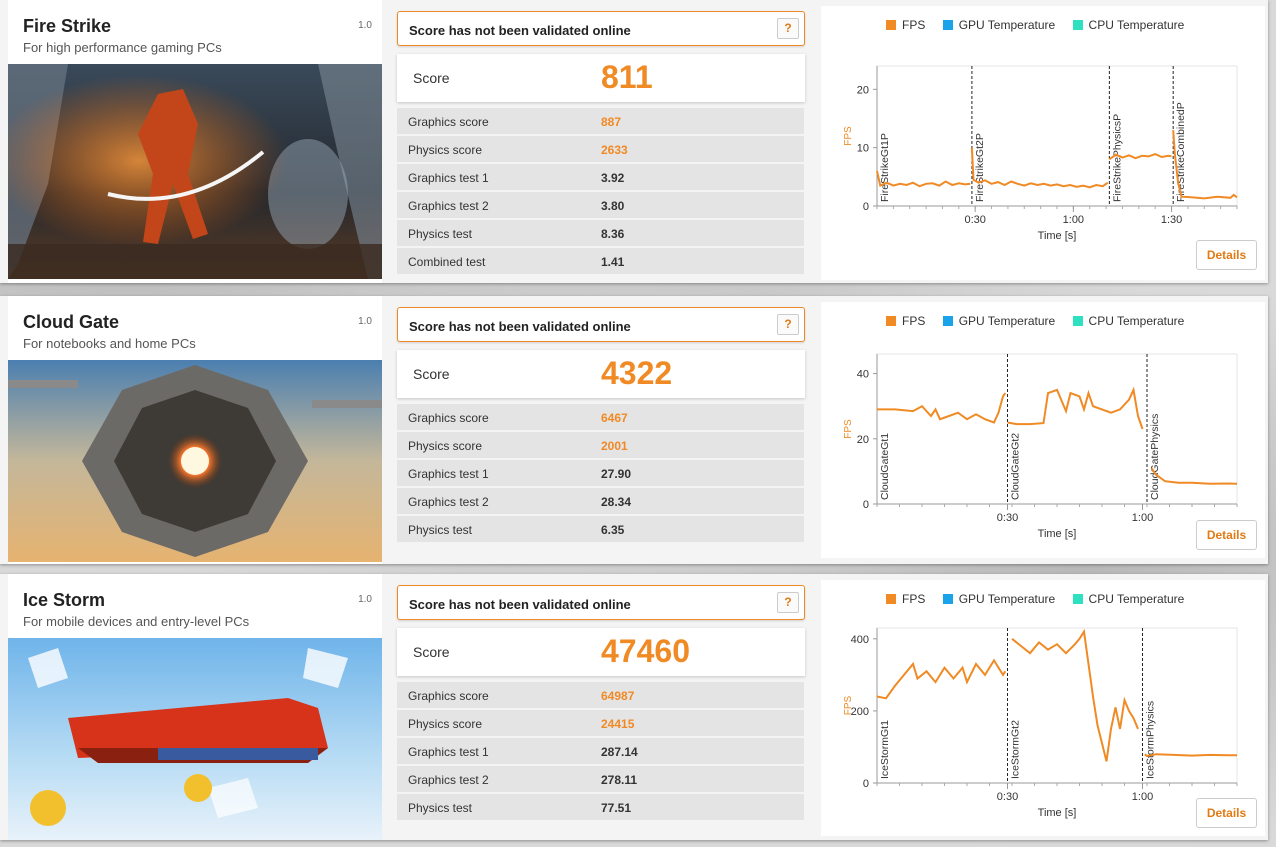 Image resolution: width=1276 pixels, height=847 pixels. What do you see at coordinates (616, 474) in the screenshot?
I see `result-row-value: 27.90` at bounding box center [616, 474].